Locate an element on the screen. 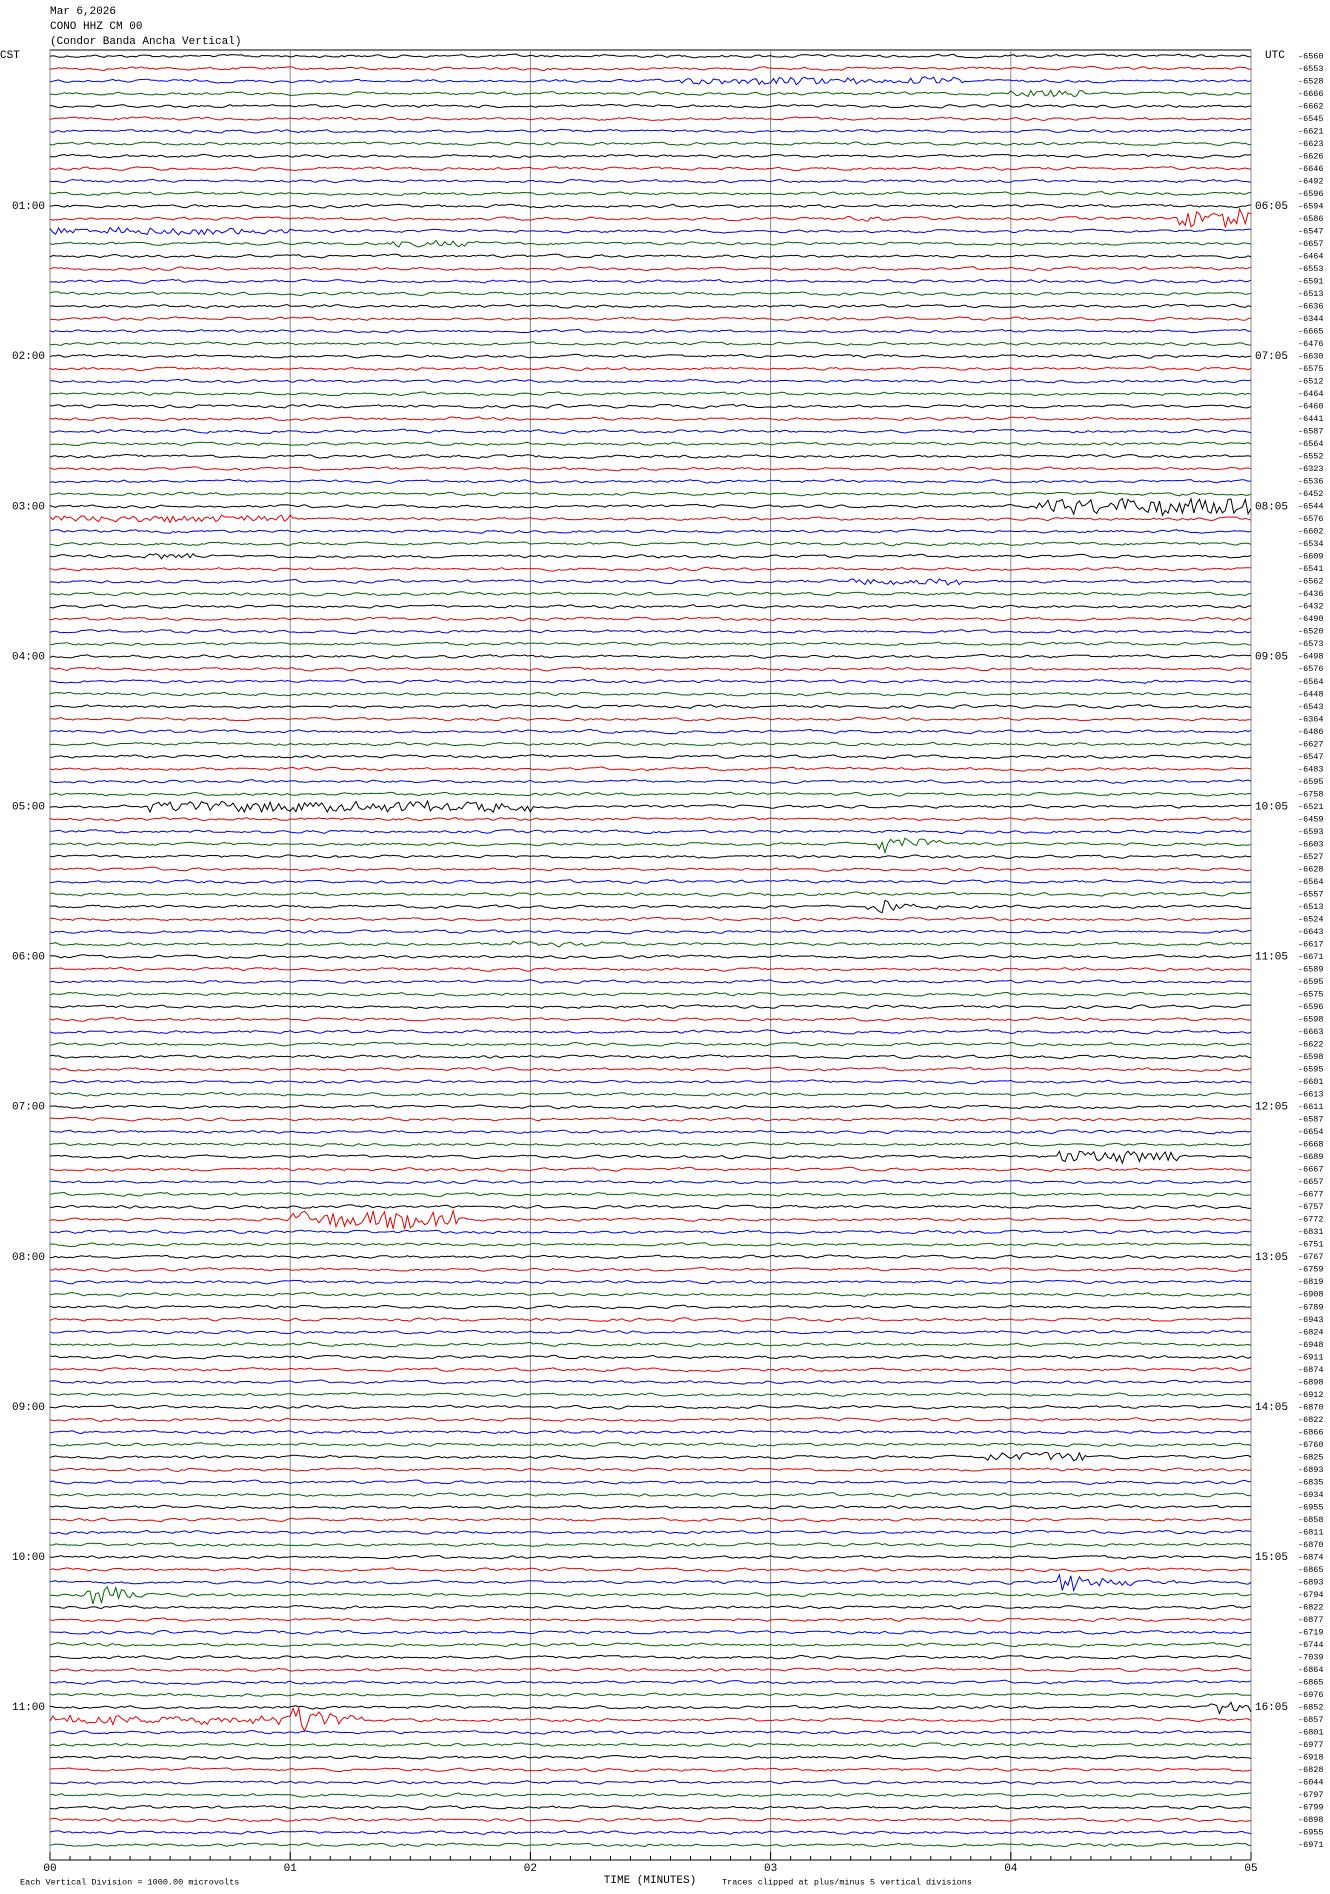 The height and width of the screenshot is (1894, 1330). trace-offset-label: -6870 is located at coordinates (1311, 1407).